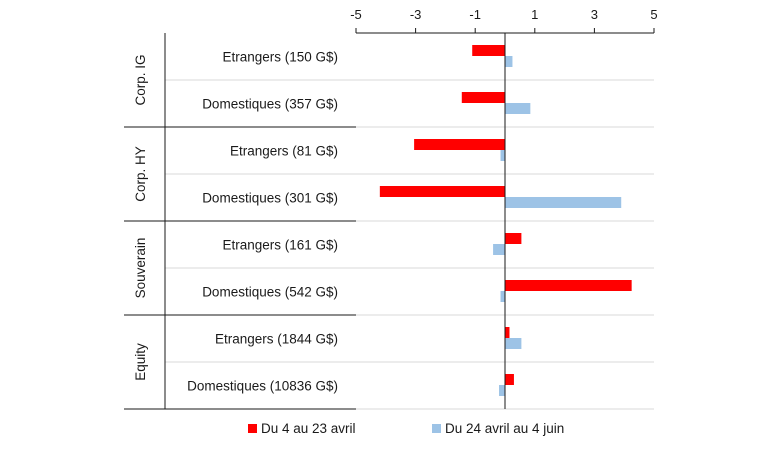 The width and height of the screenshot is (768, 469). Describe the element at coordinates (262, 386) in the screenshot. I see `category-label: Domestiques (10836 G$)` at that location.